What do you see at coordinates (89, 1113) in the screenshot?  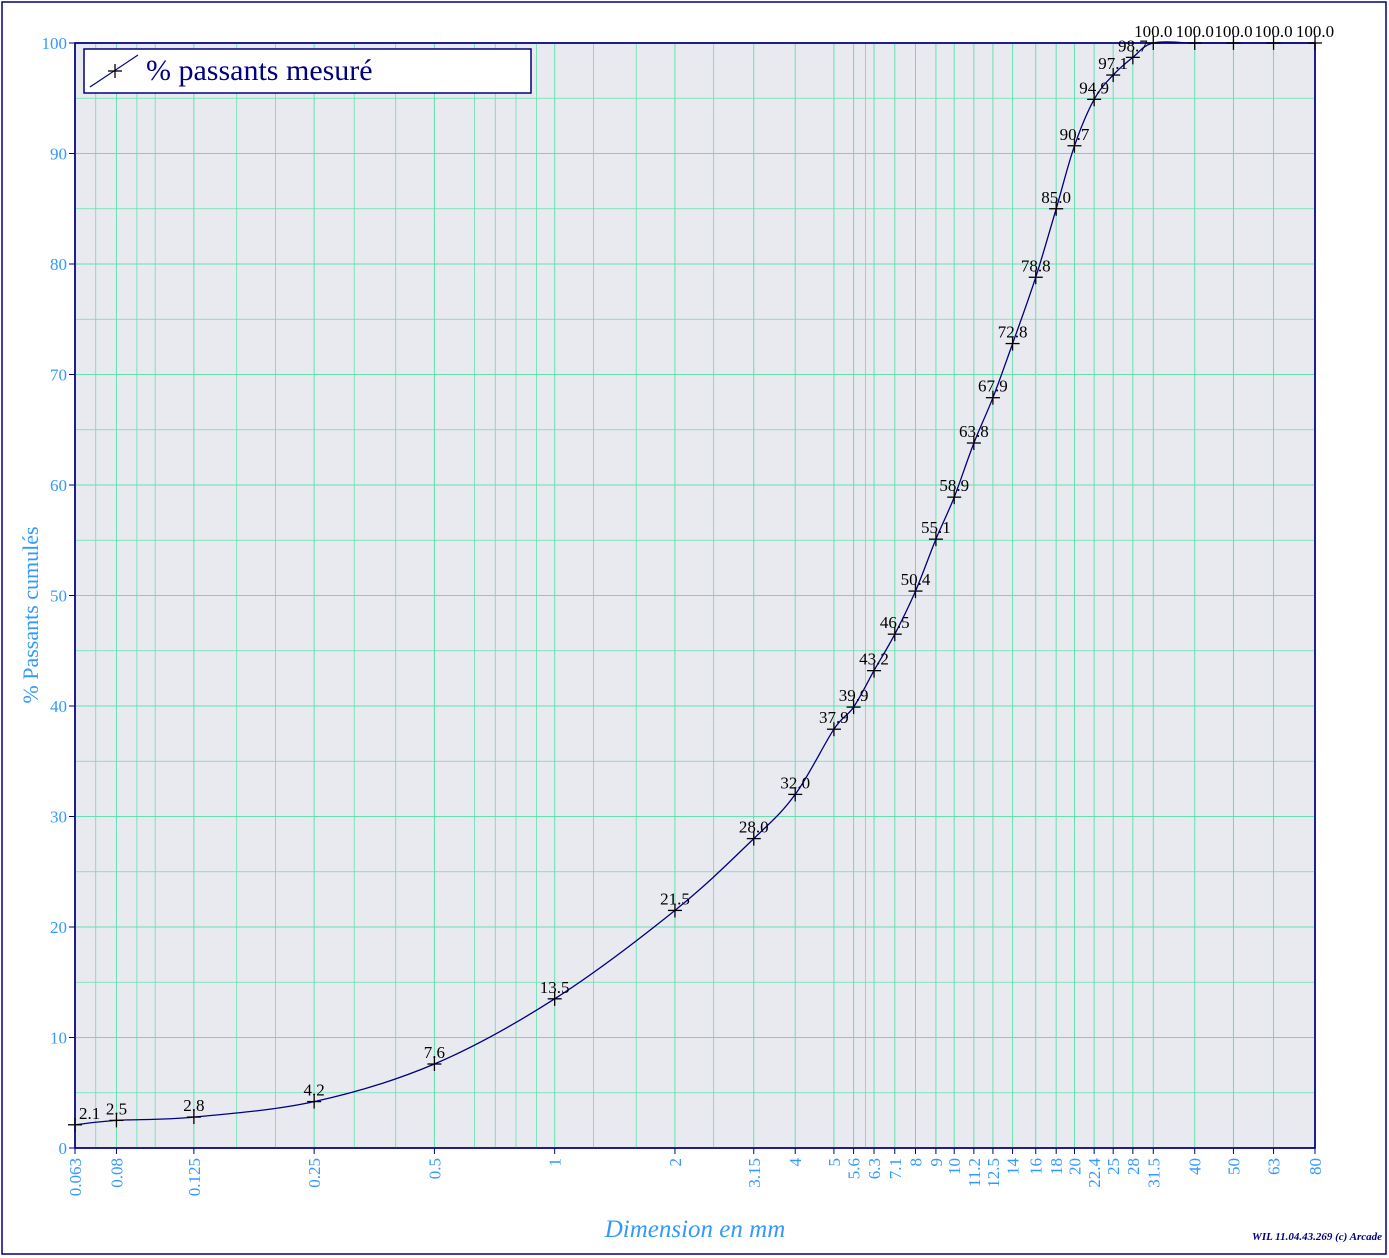 I see `data-point-label: 2.1` at bounding box center [89, 1113].